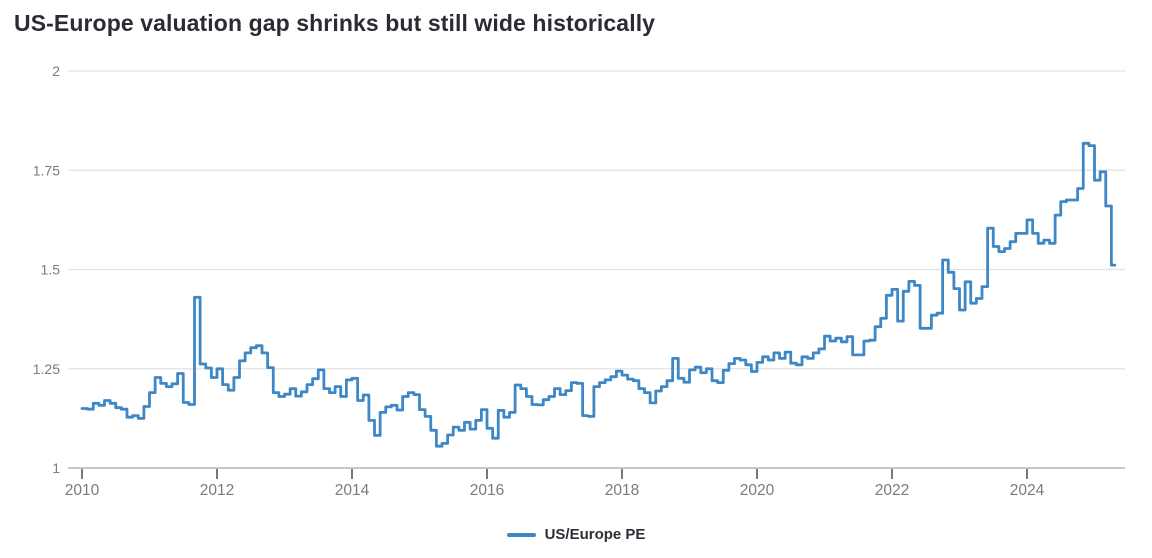 Image resolution: width=1152 pixels, height=558 pixels. I want to click on x-axis-tick-label: 2024, so click(1027, 490).